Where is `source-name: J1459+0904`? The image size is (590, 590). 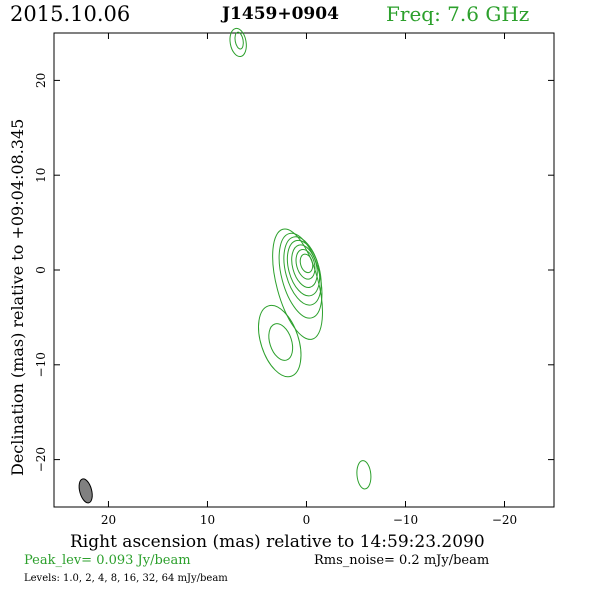
source-name: J1459+0904 is located at coordinates (280, 14).